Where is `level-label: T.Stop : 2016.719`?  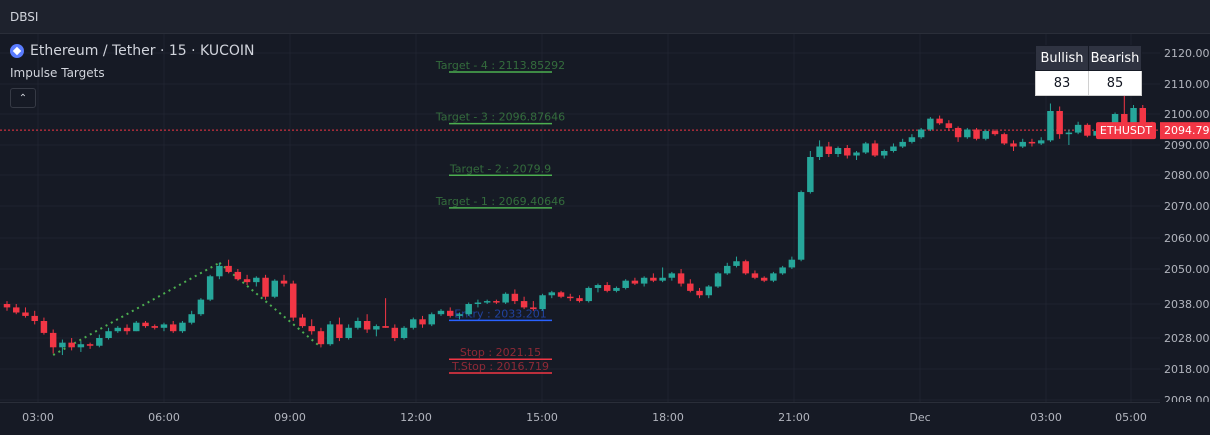 level-label: T.Stop : 2016.719 is located at coordinates (500, 366).